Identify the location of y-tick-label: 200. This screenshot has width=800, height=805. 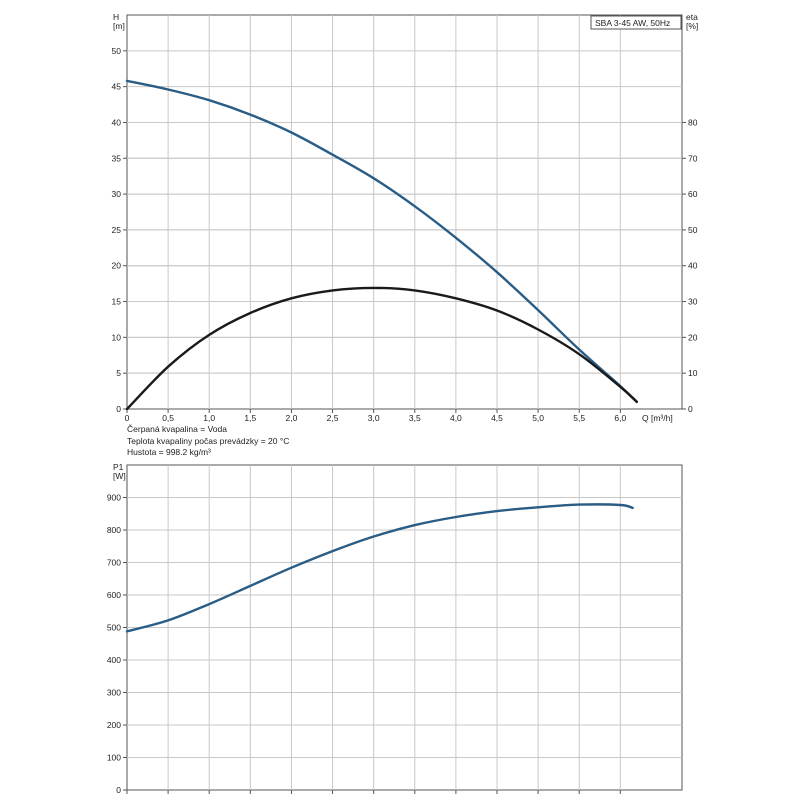
(114, 725).